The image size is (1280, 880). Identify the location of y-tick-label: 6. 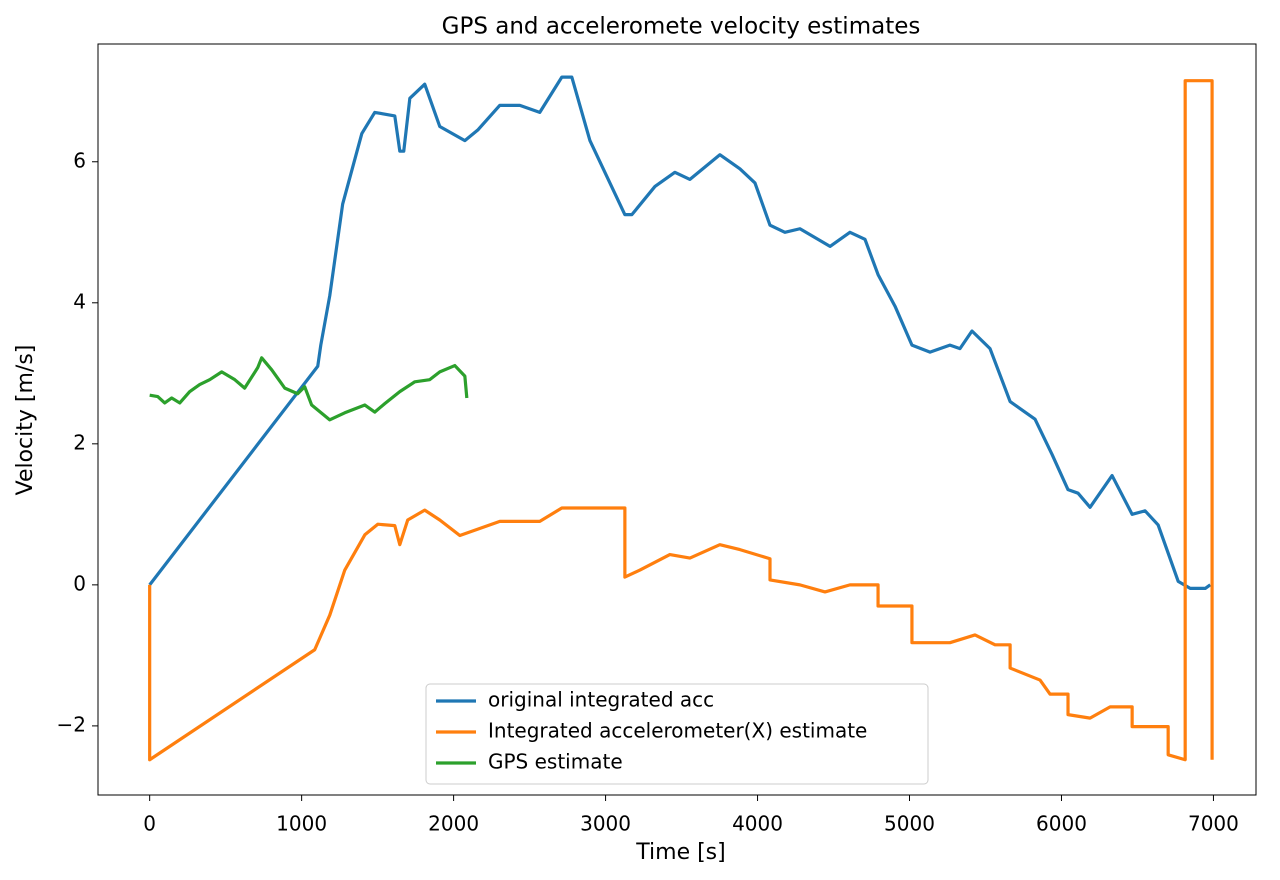
(79, 160).